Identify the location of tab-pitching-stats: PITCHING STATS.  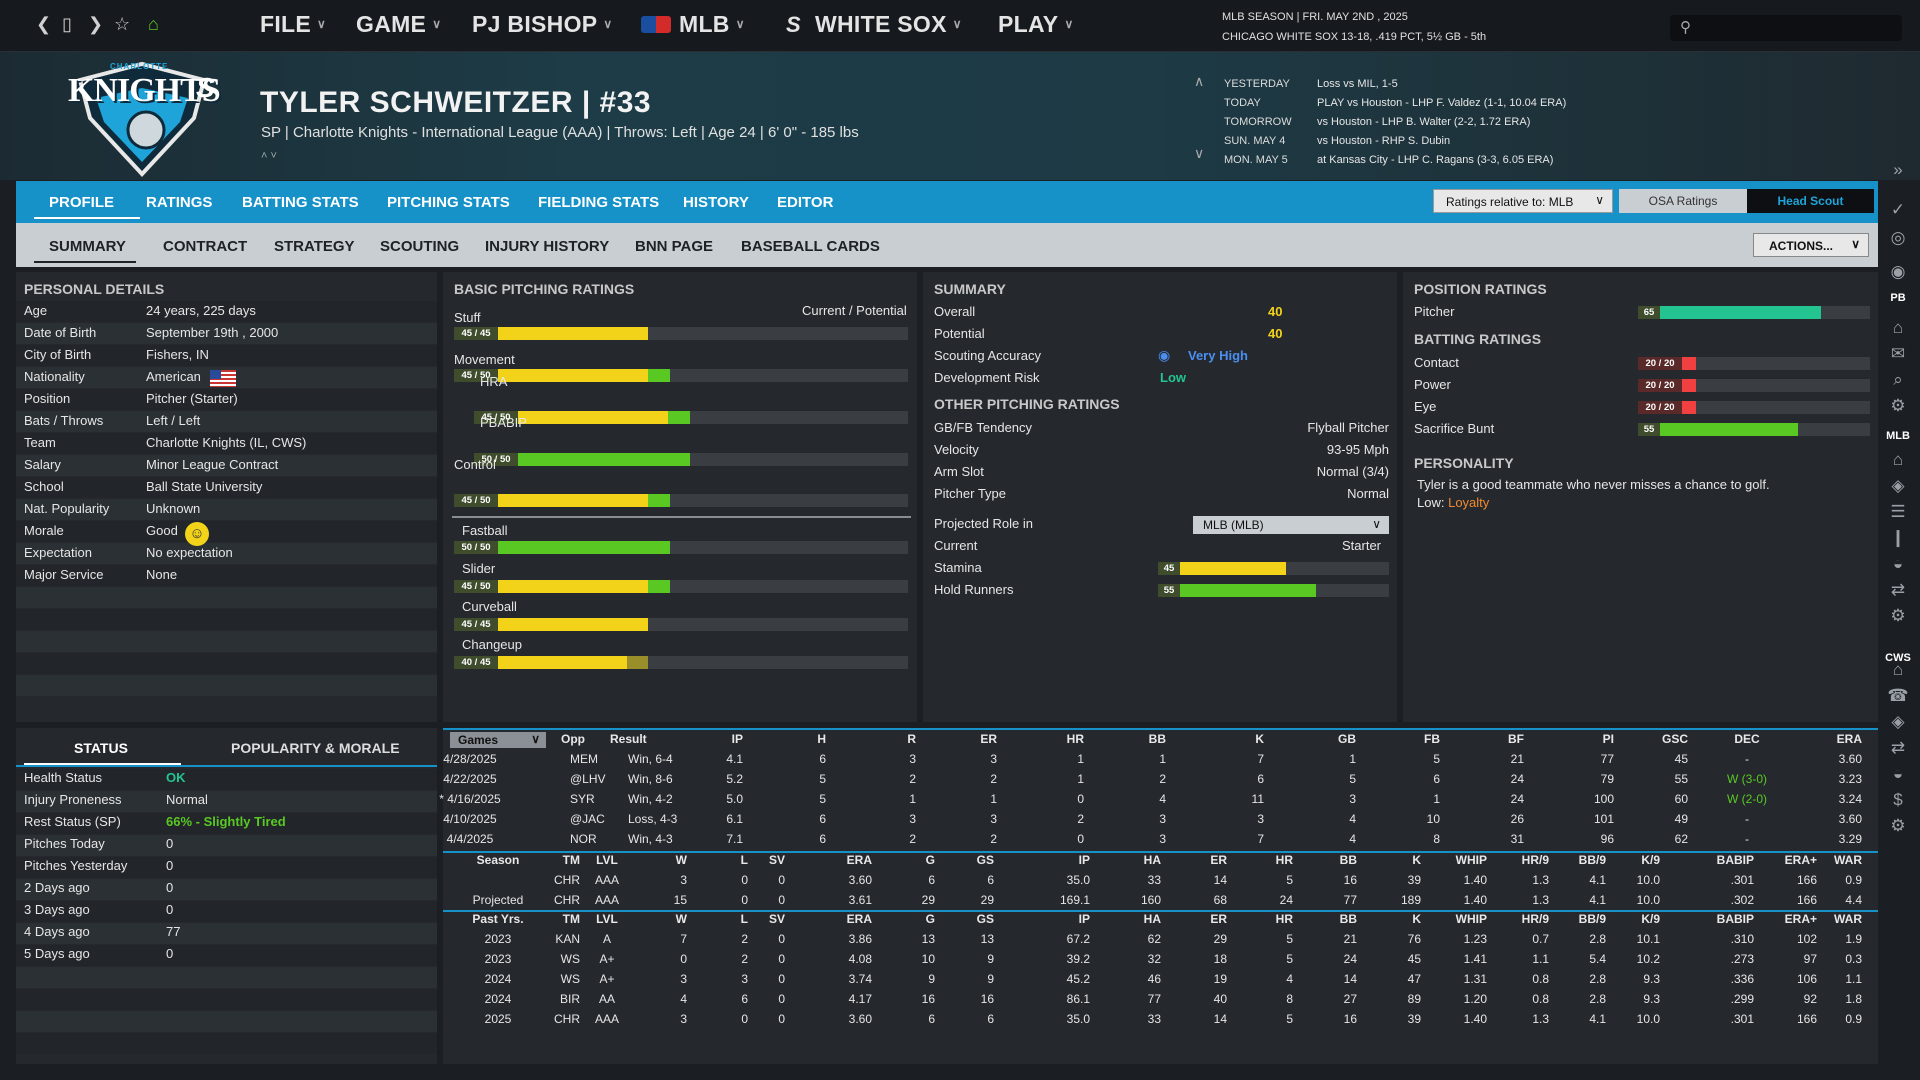
(448, 202).